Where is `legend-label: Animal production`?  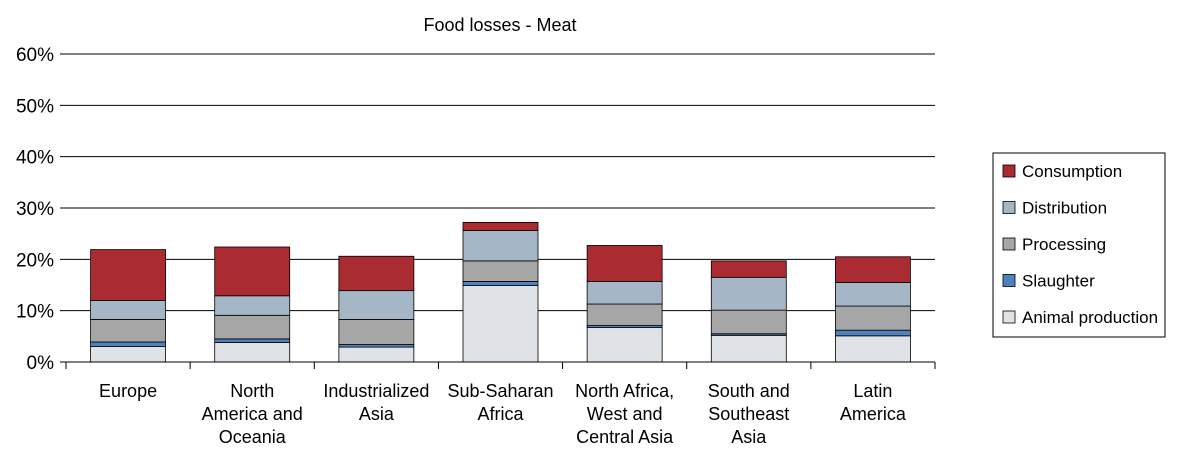 legend-label: Animal production is located at coordinates (1090, 317).